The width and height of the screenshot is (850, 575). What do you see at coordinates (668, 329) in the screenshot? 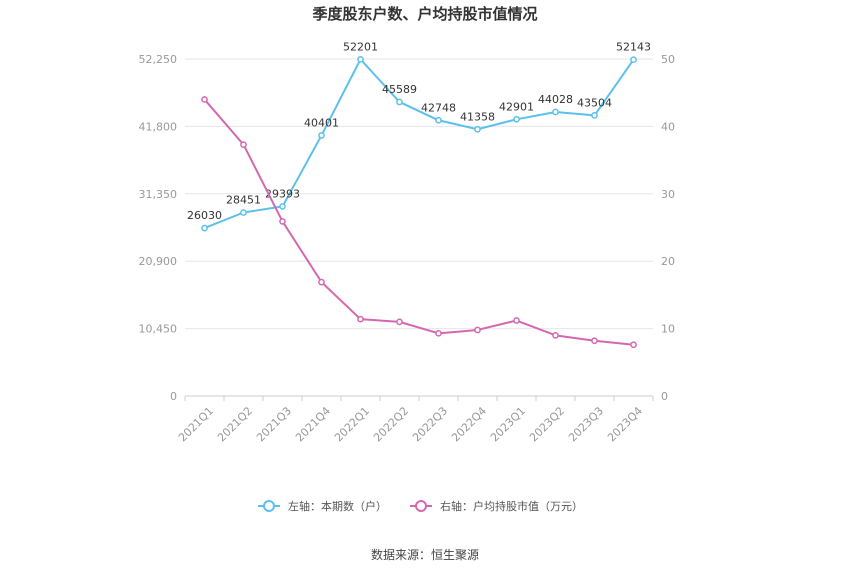
I see `right-tick-label: 10` at bounding box center [668, 329].